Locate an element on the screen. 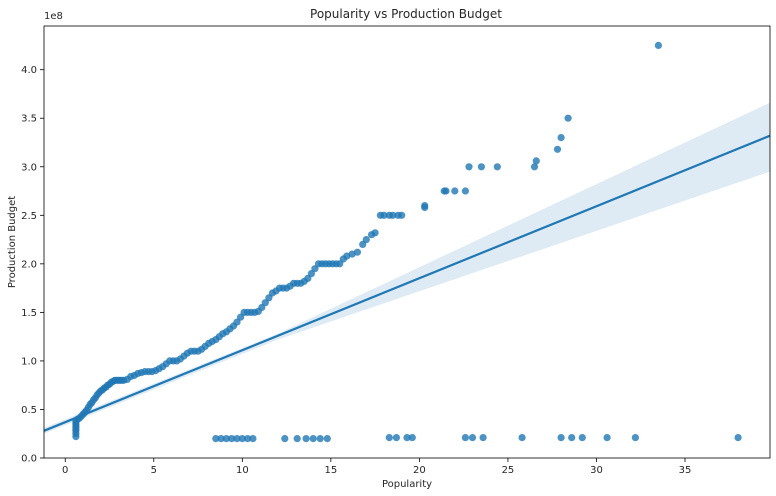 The image size is (776, 496). y-axis: 0.0 0.5 1.0 1.5 2.0 2.5 3.0 3.5 4.0 is located at coordinates (32, 265).